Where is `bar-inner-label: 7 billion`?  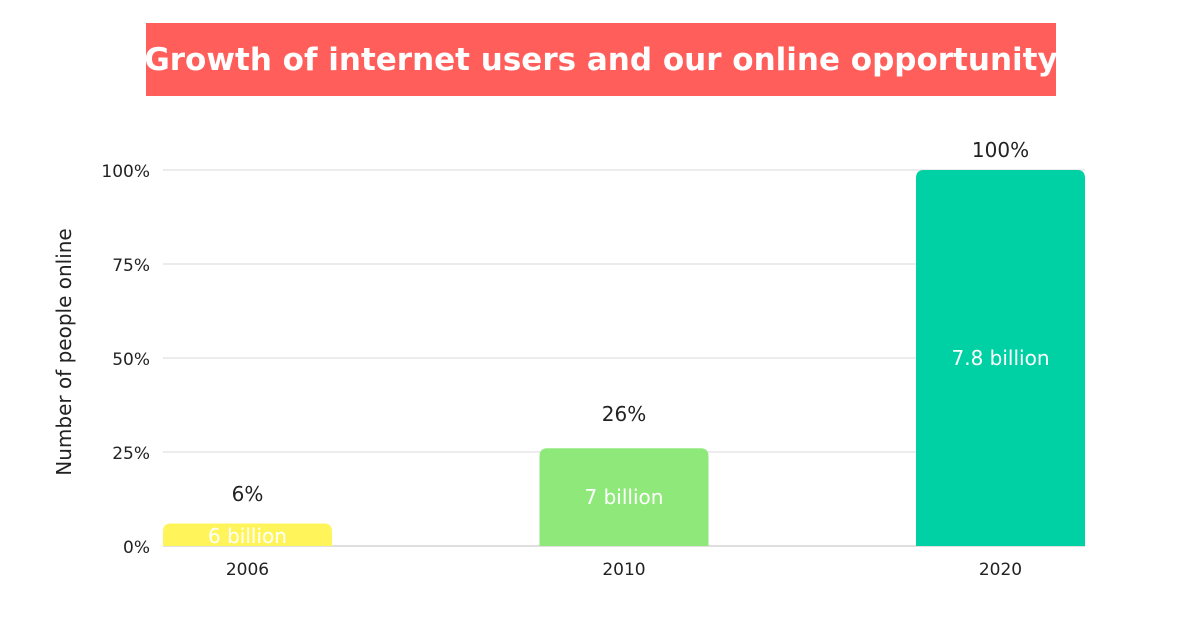 bar-inner-label: 7 billion is located at coordinates (624, 497).